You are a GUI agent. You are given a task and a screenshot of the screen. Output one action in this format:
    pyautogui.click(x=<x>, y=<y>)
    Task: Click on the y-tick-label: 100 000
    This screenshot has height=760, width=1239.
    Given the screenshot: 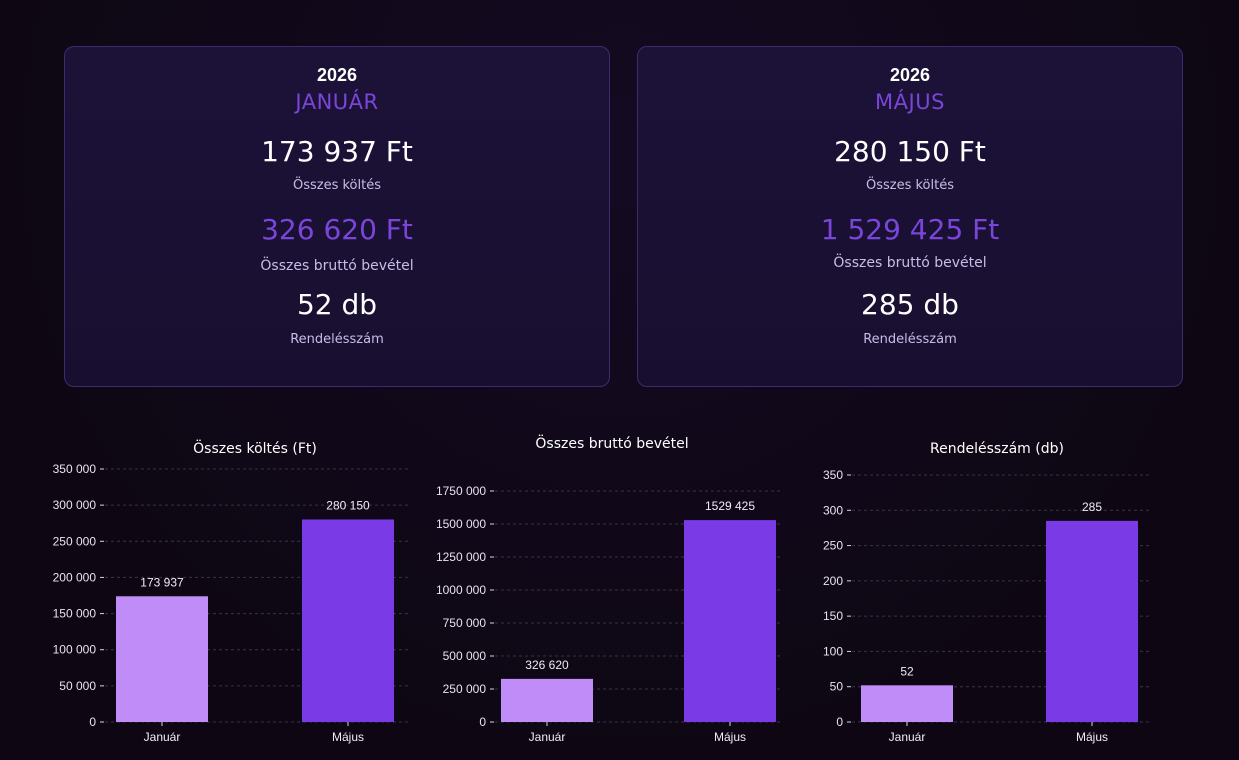 What is the action you would take?
    pyautogui.click(x=75, y=650)
    